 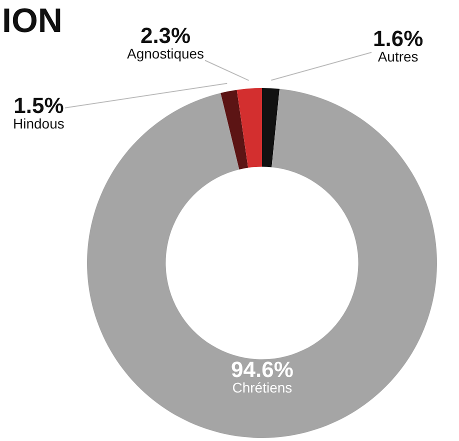 What do you see at coordinates (38, 124) in the screenshot?
I see `slice-label: Hindous` at bounding box center [38, 124].